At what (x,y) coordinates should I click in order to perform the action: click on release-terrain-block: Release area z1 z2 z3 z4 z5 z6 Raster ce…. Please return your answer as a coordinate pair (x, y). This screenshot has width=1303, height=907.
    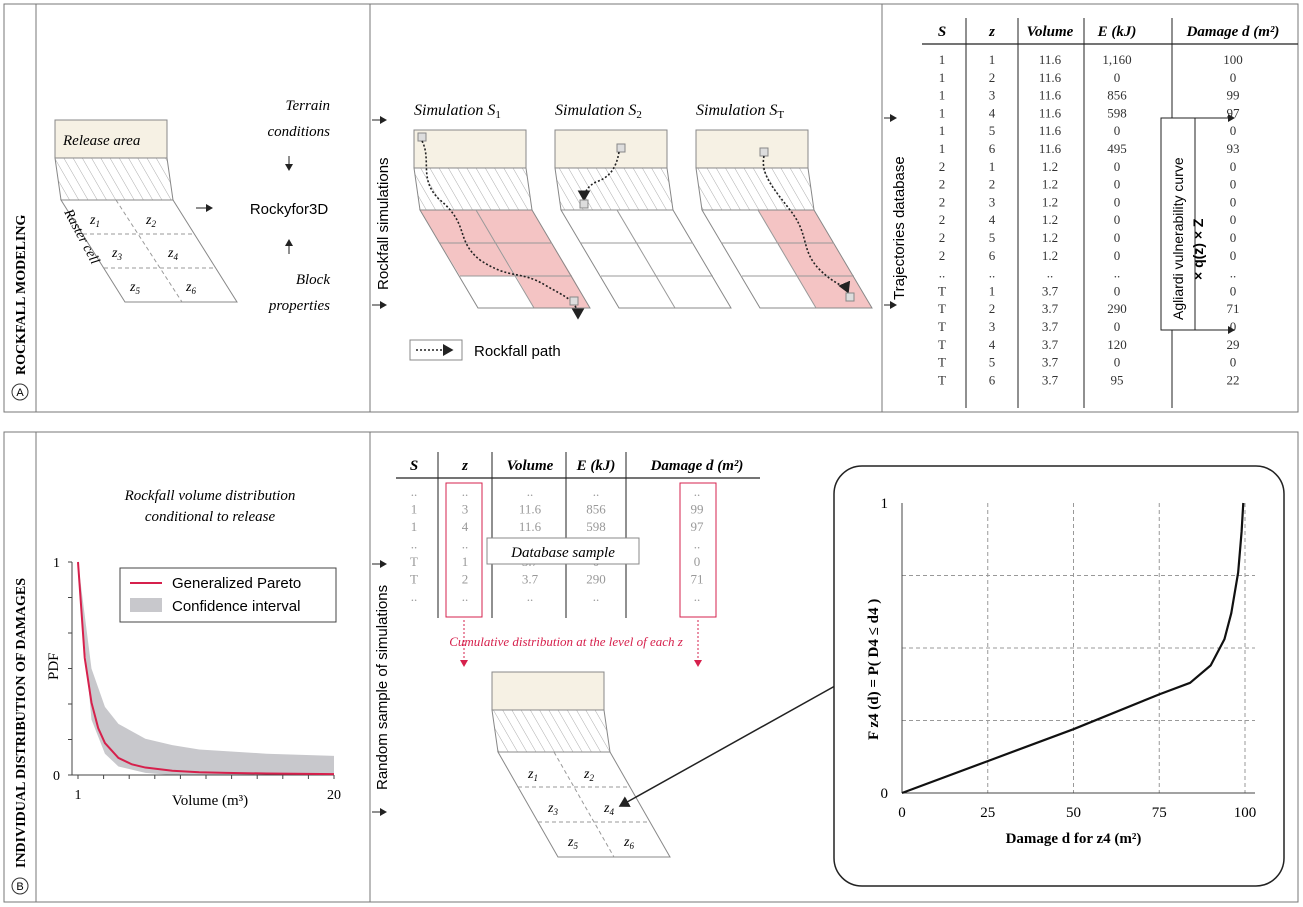
    Looking at the image, I should click on (146, 211).